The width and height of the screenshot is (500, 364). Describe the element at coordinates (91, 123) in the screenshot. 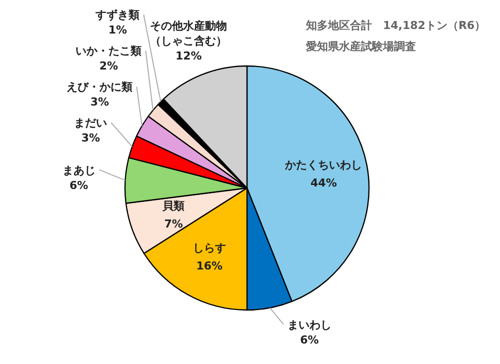

I see `slice-label: まだい` at that location.